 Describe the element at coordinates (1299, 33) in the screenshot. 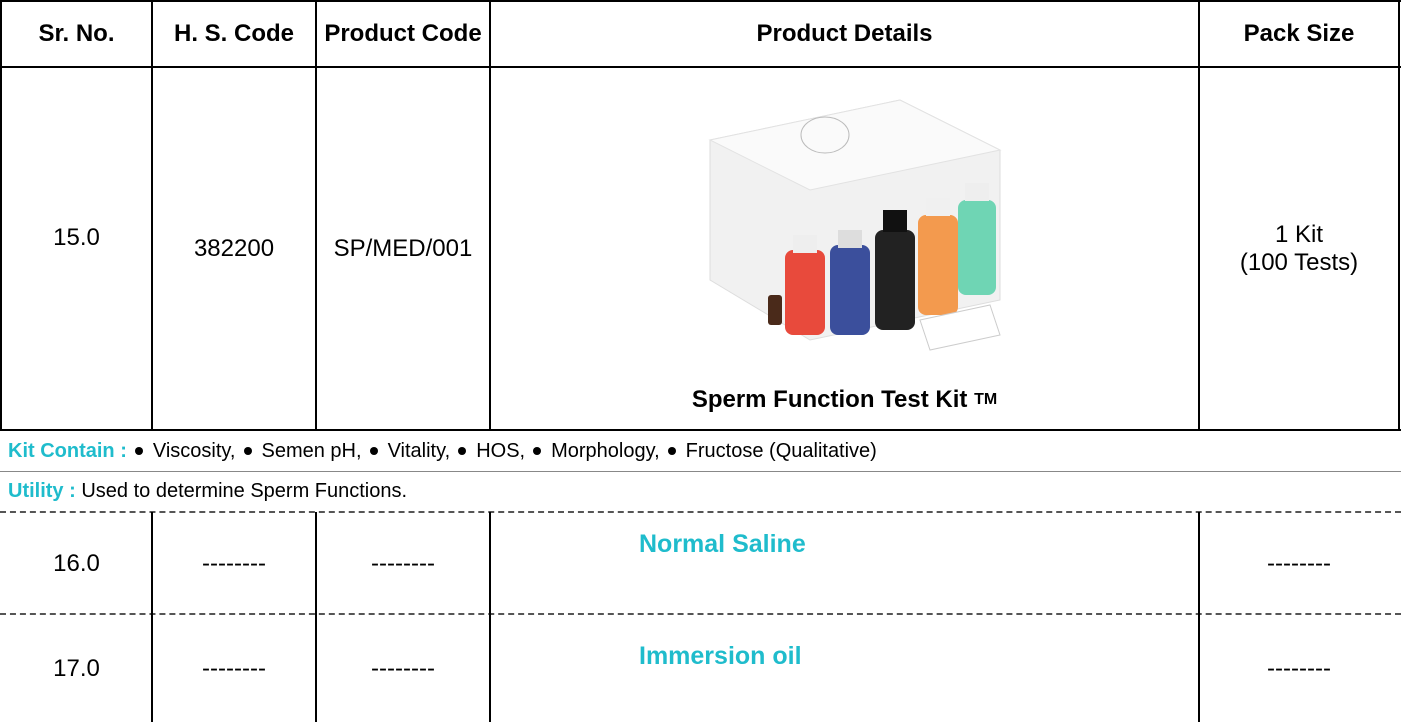

I see `header-cell: Pack Size` at that location.